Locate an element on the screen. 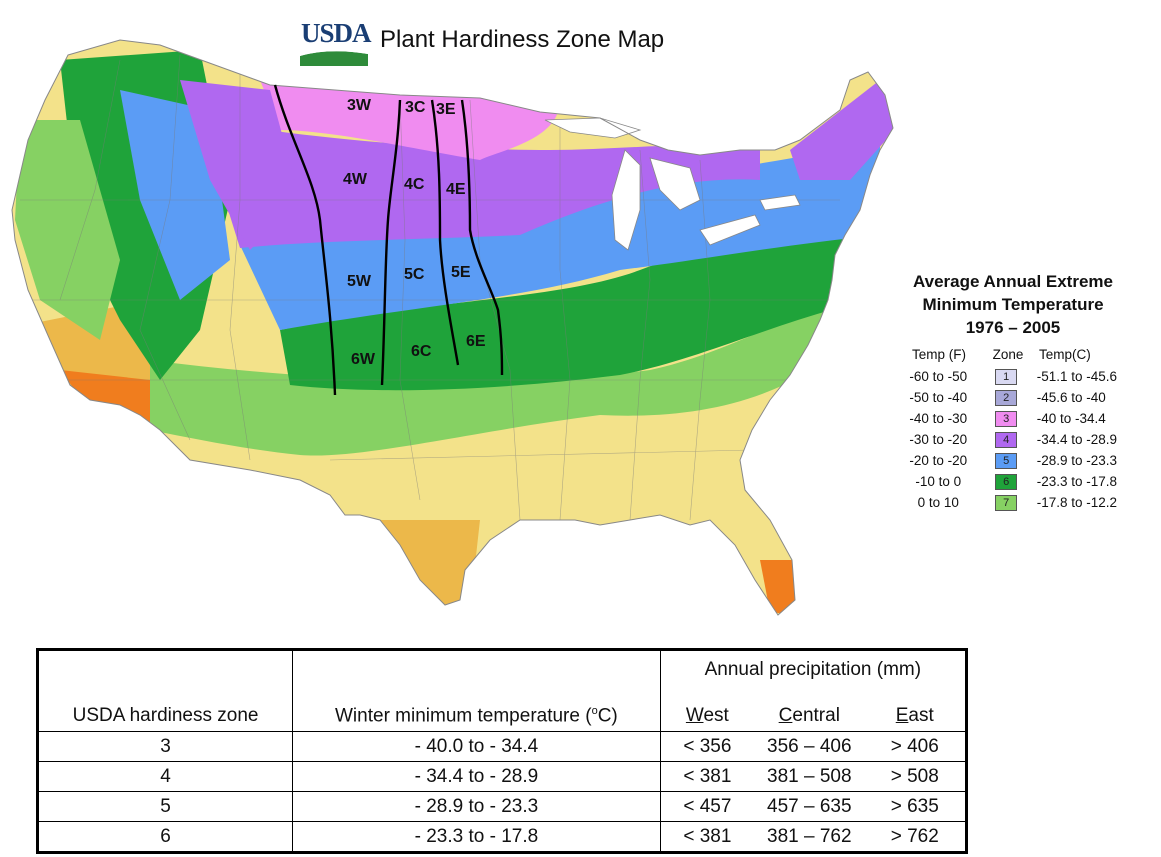  legend-temp-c: -17.8 to -12.2 is located at coordinates (1077, 502).